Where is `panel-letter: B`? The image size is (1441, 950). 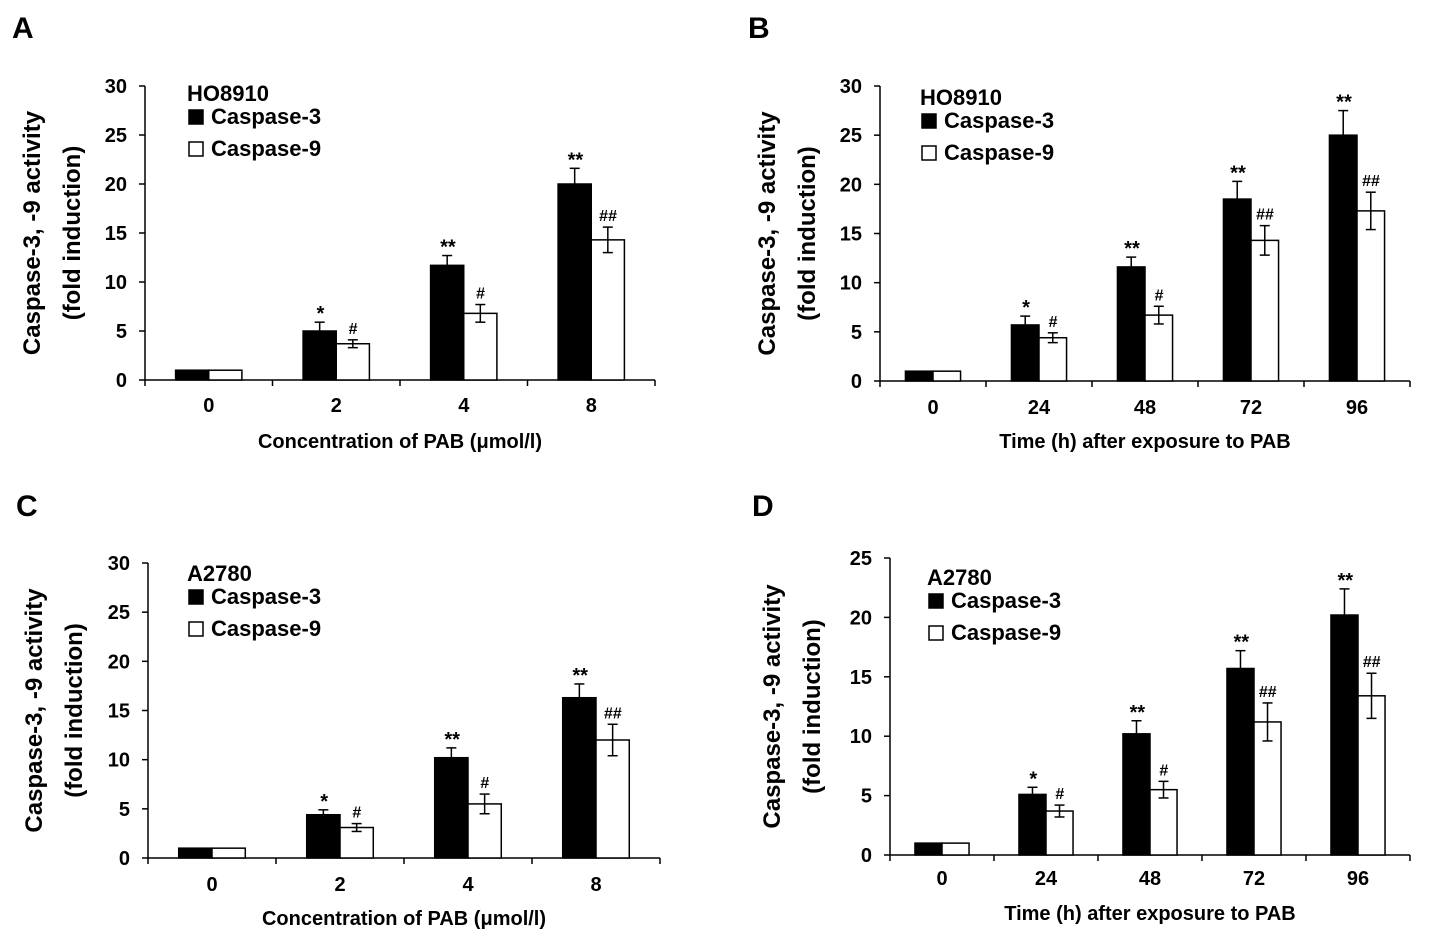 panel-letter: B is located at coordinates (759, 28).